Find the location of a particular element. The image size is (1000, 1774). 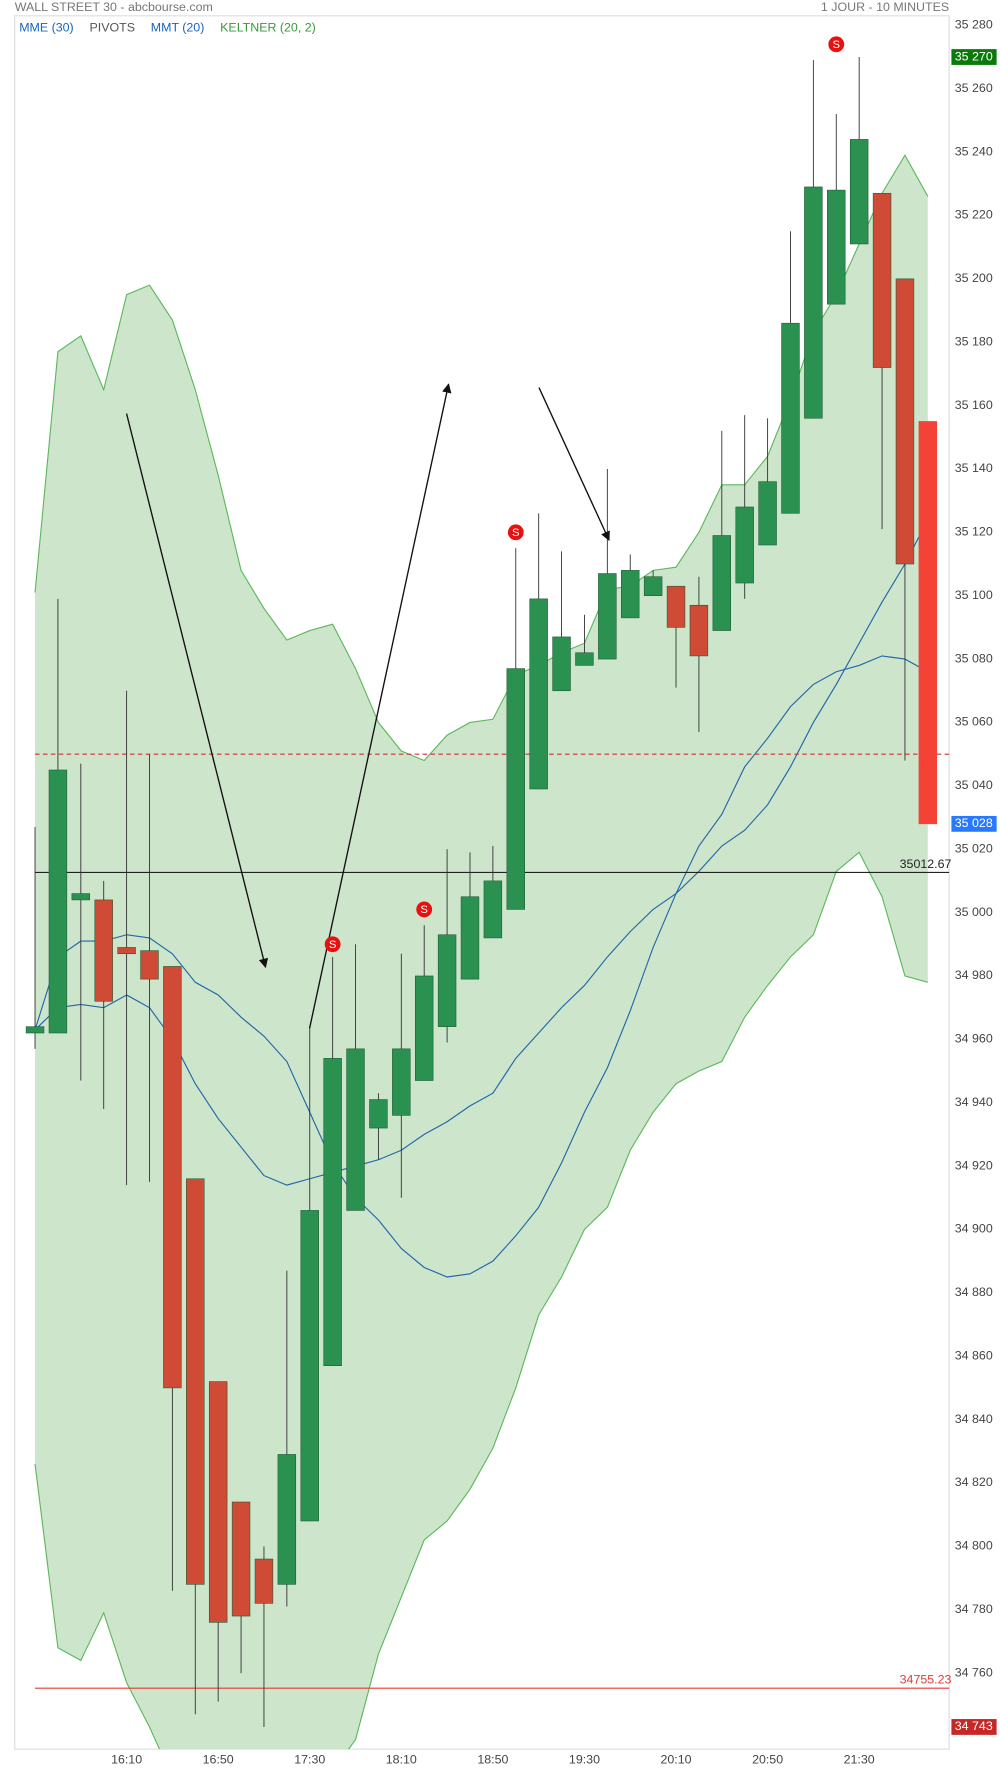

legend-entry: MME (30) is located at coordinates (46, 28).